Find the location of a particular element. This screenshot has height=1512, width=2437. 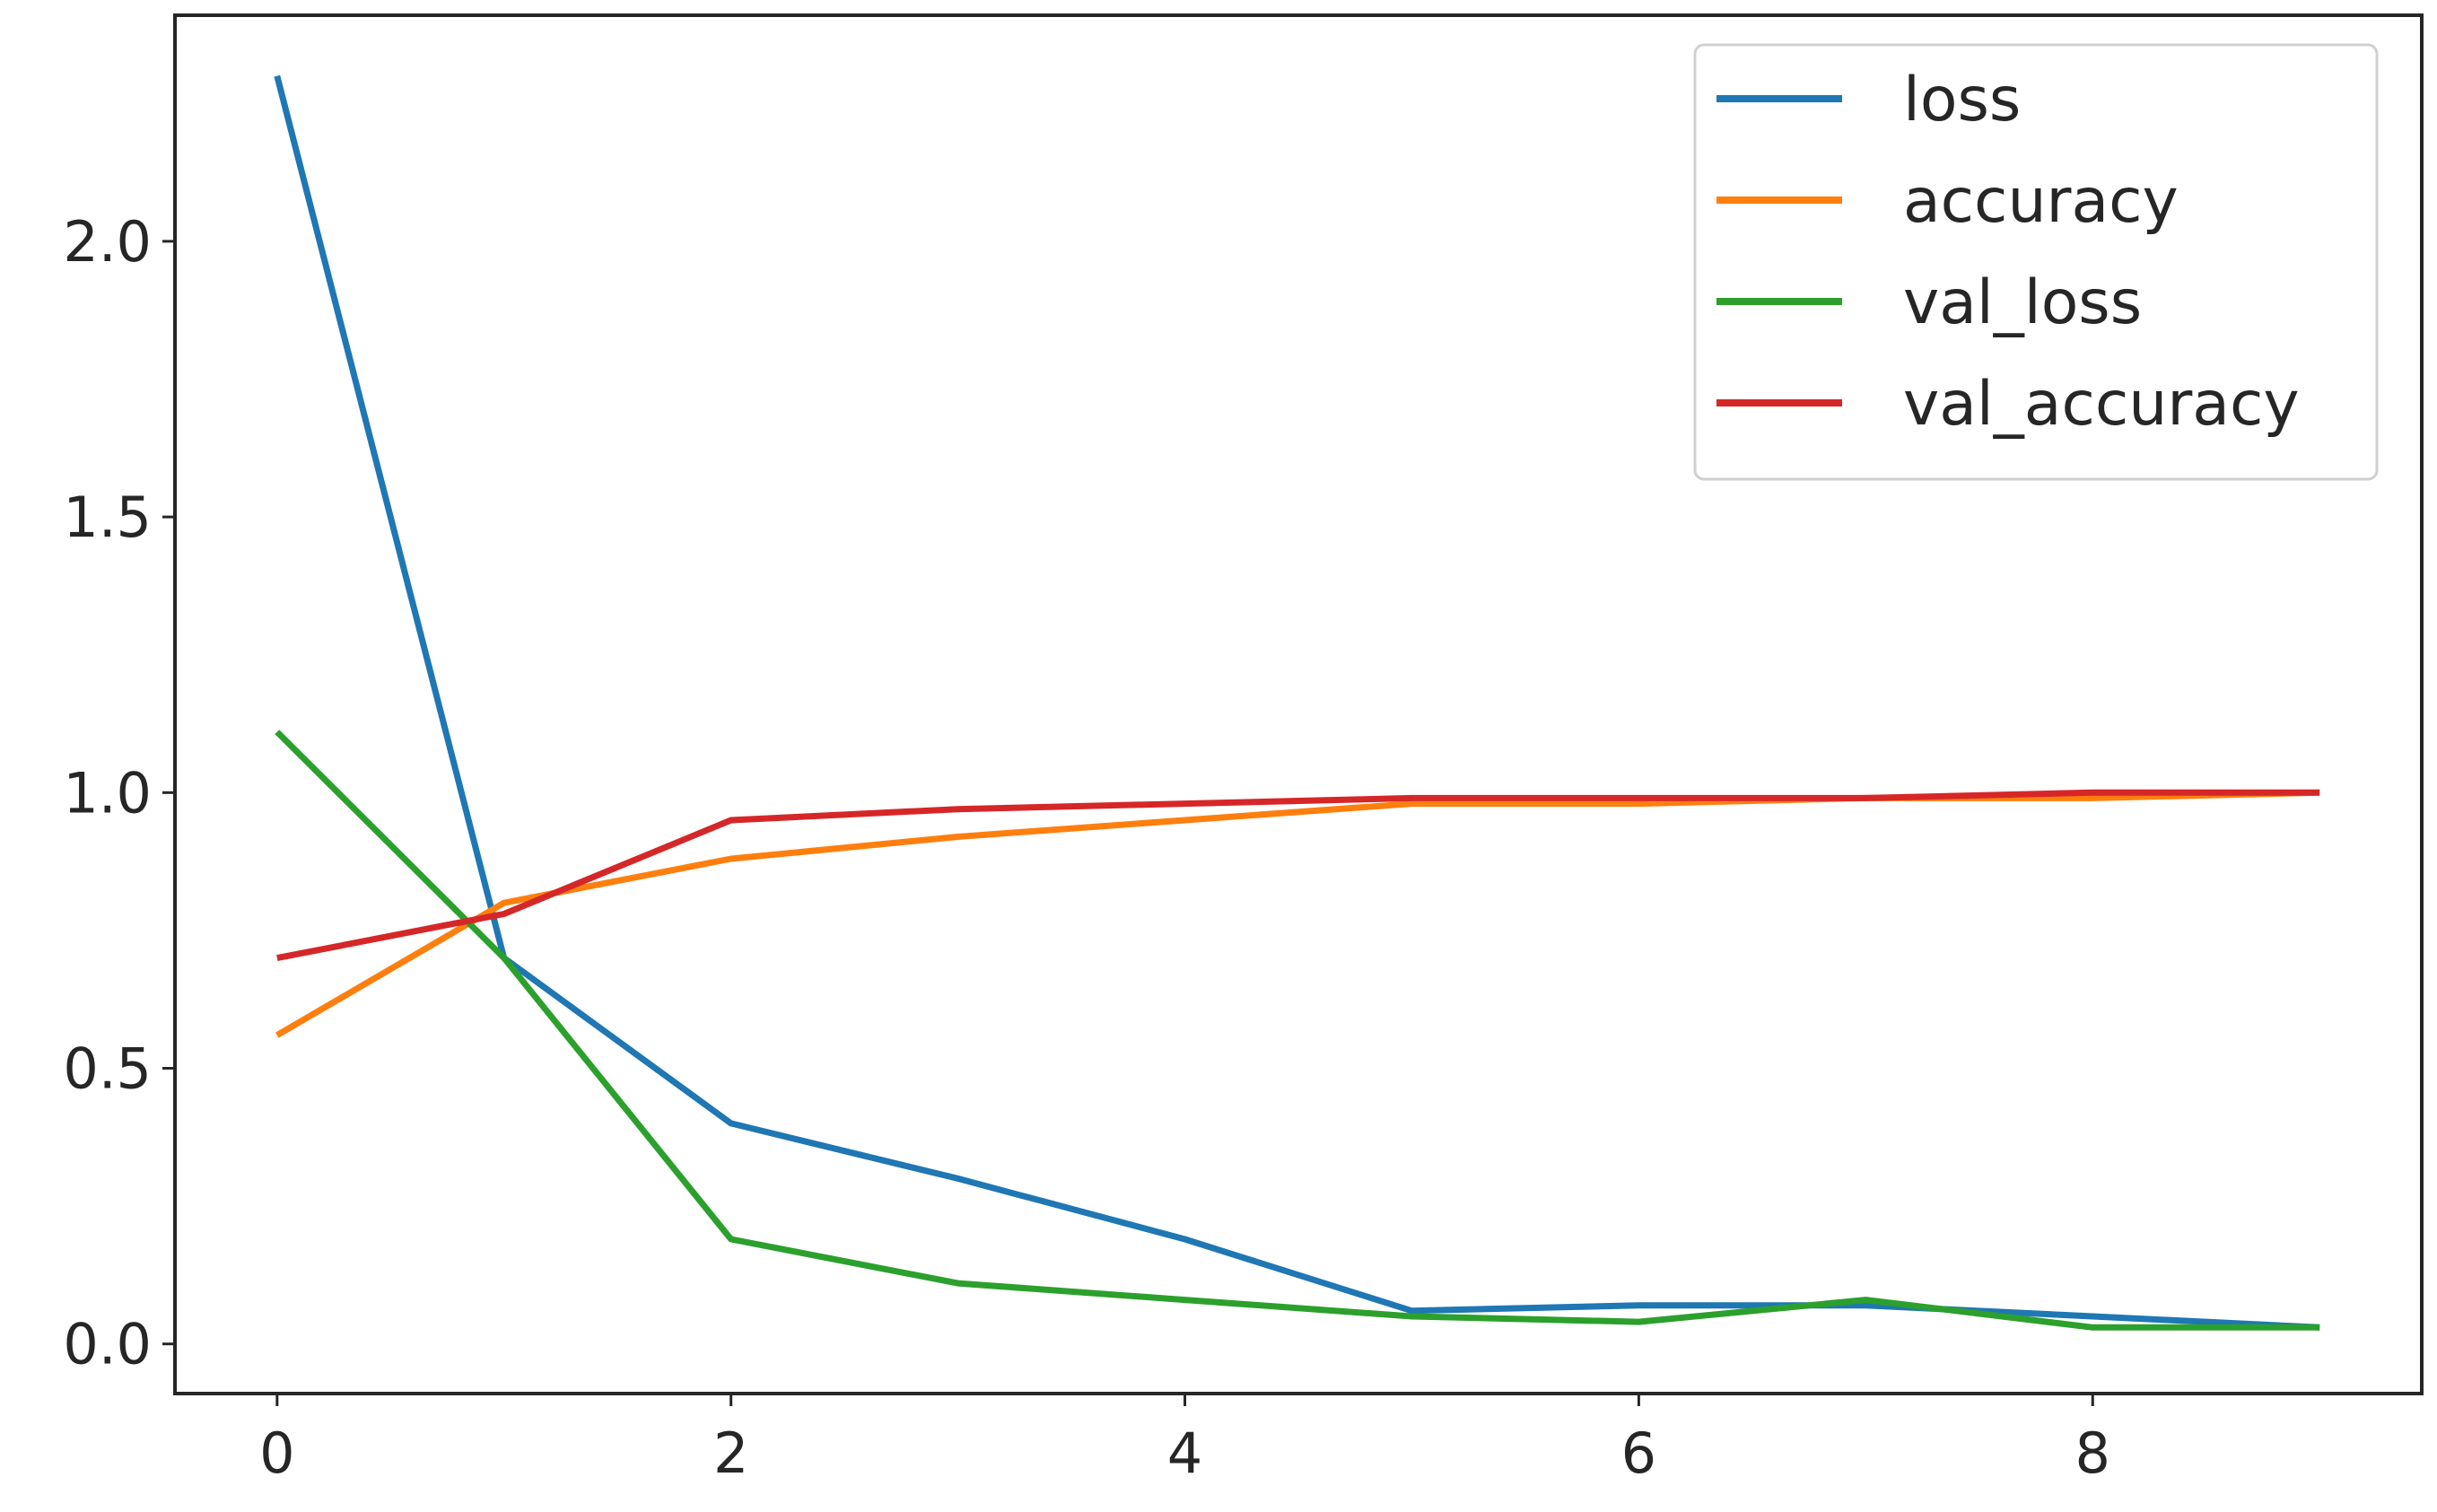

x-tick-label: 6 is located at coordinates (1638, 1453).